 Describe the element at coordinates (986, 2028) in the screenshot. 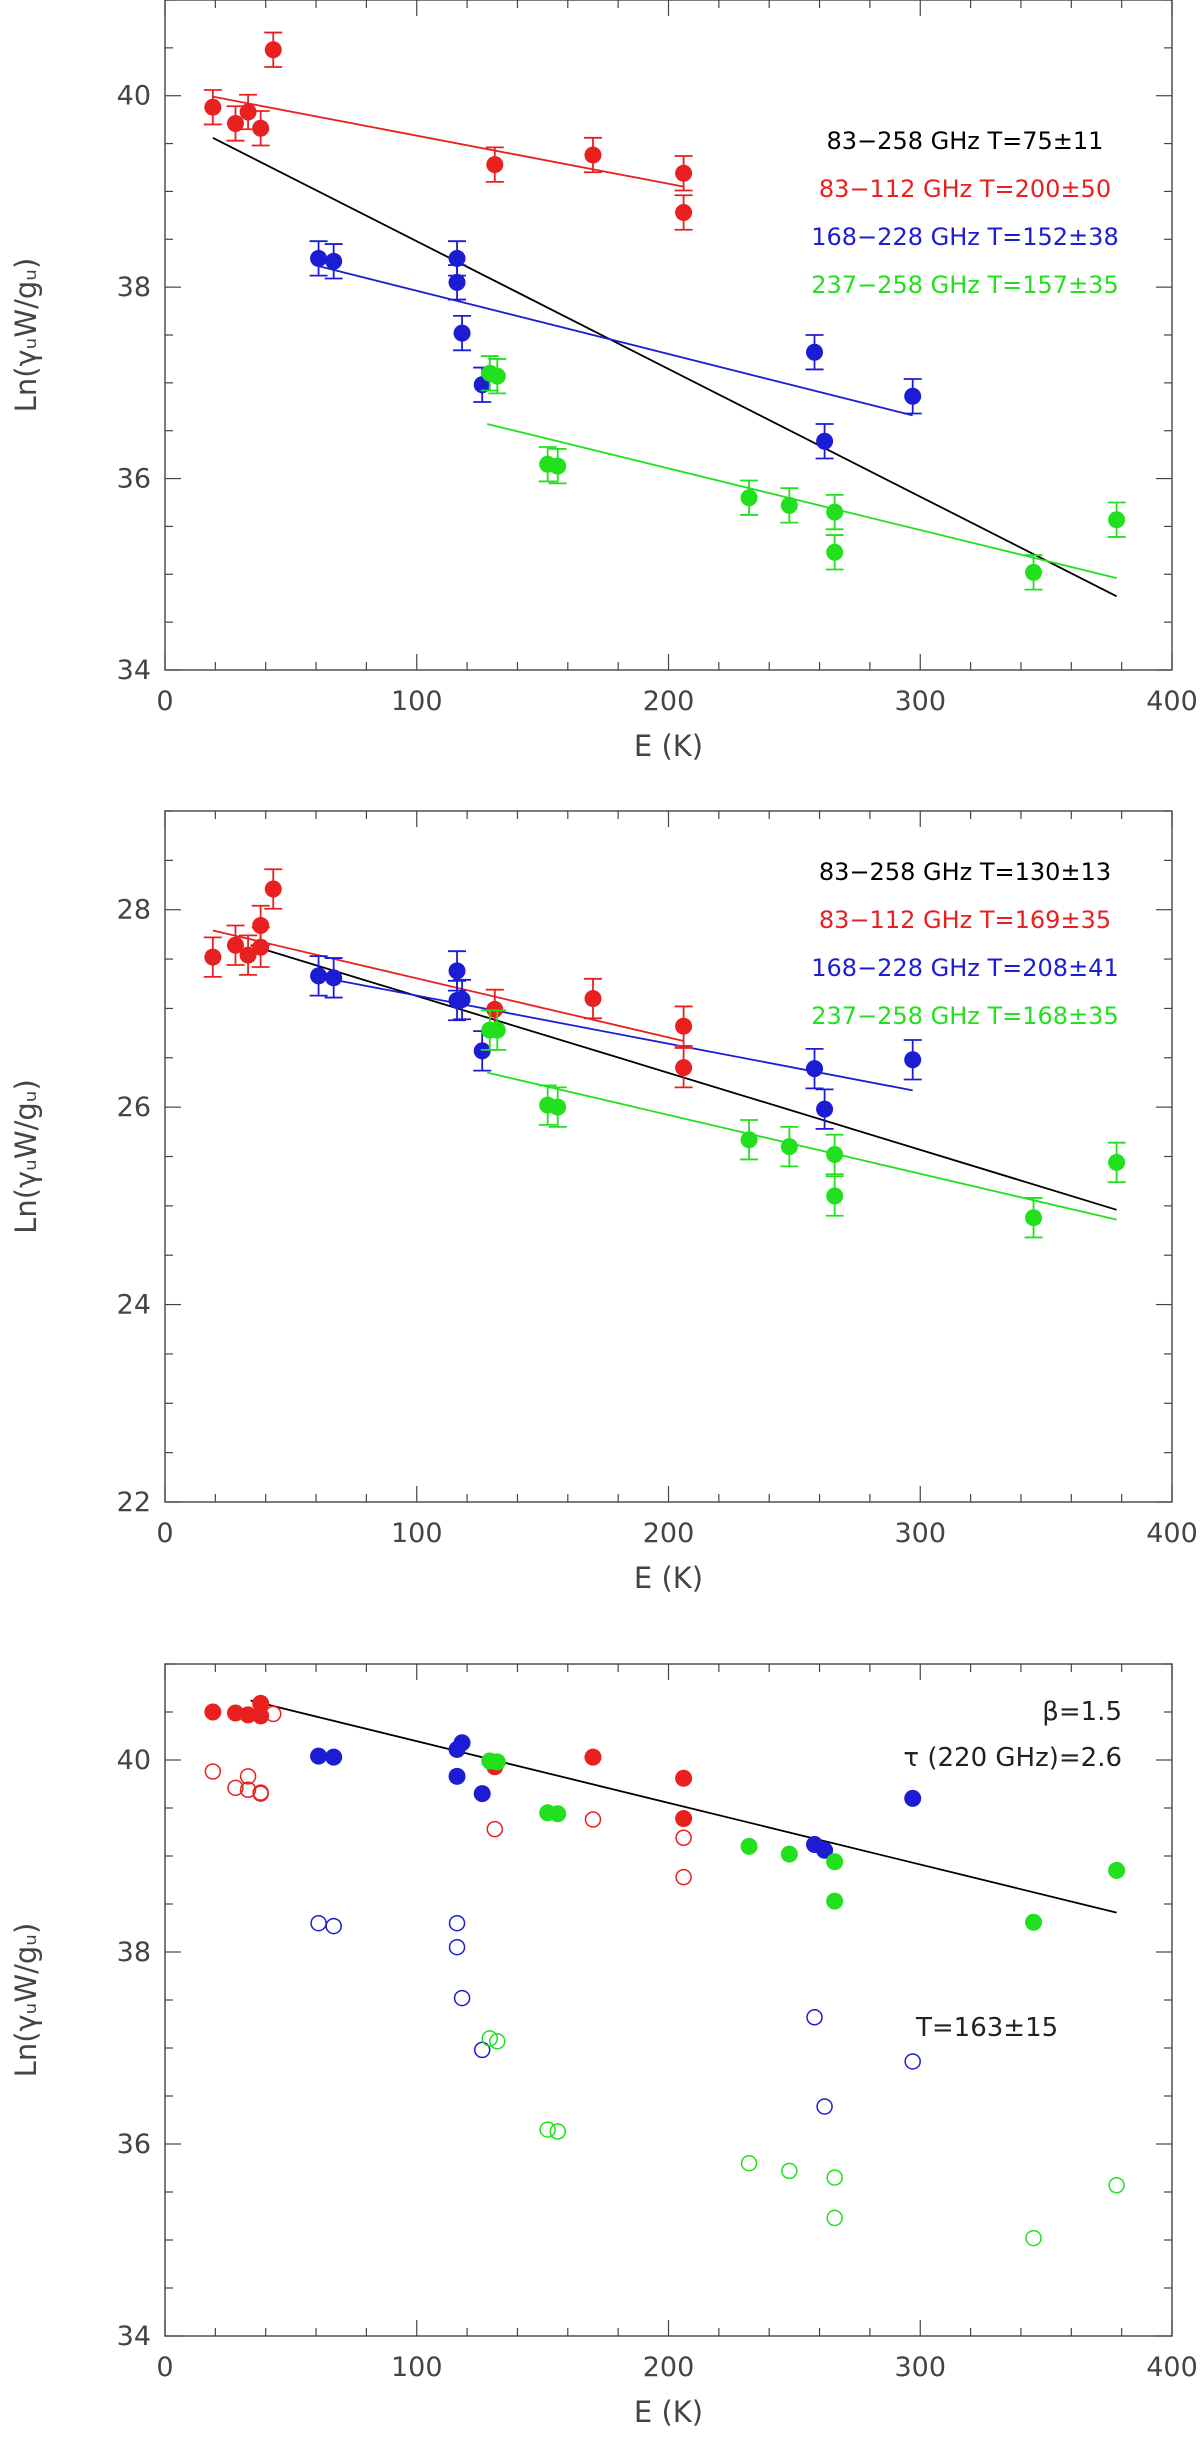

I see `annotation: T=163±15` at that location.